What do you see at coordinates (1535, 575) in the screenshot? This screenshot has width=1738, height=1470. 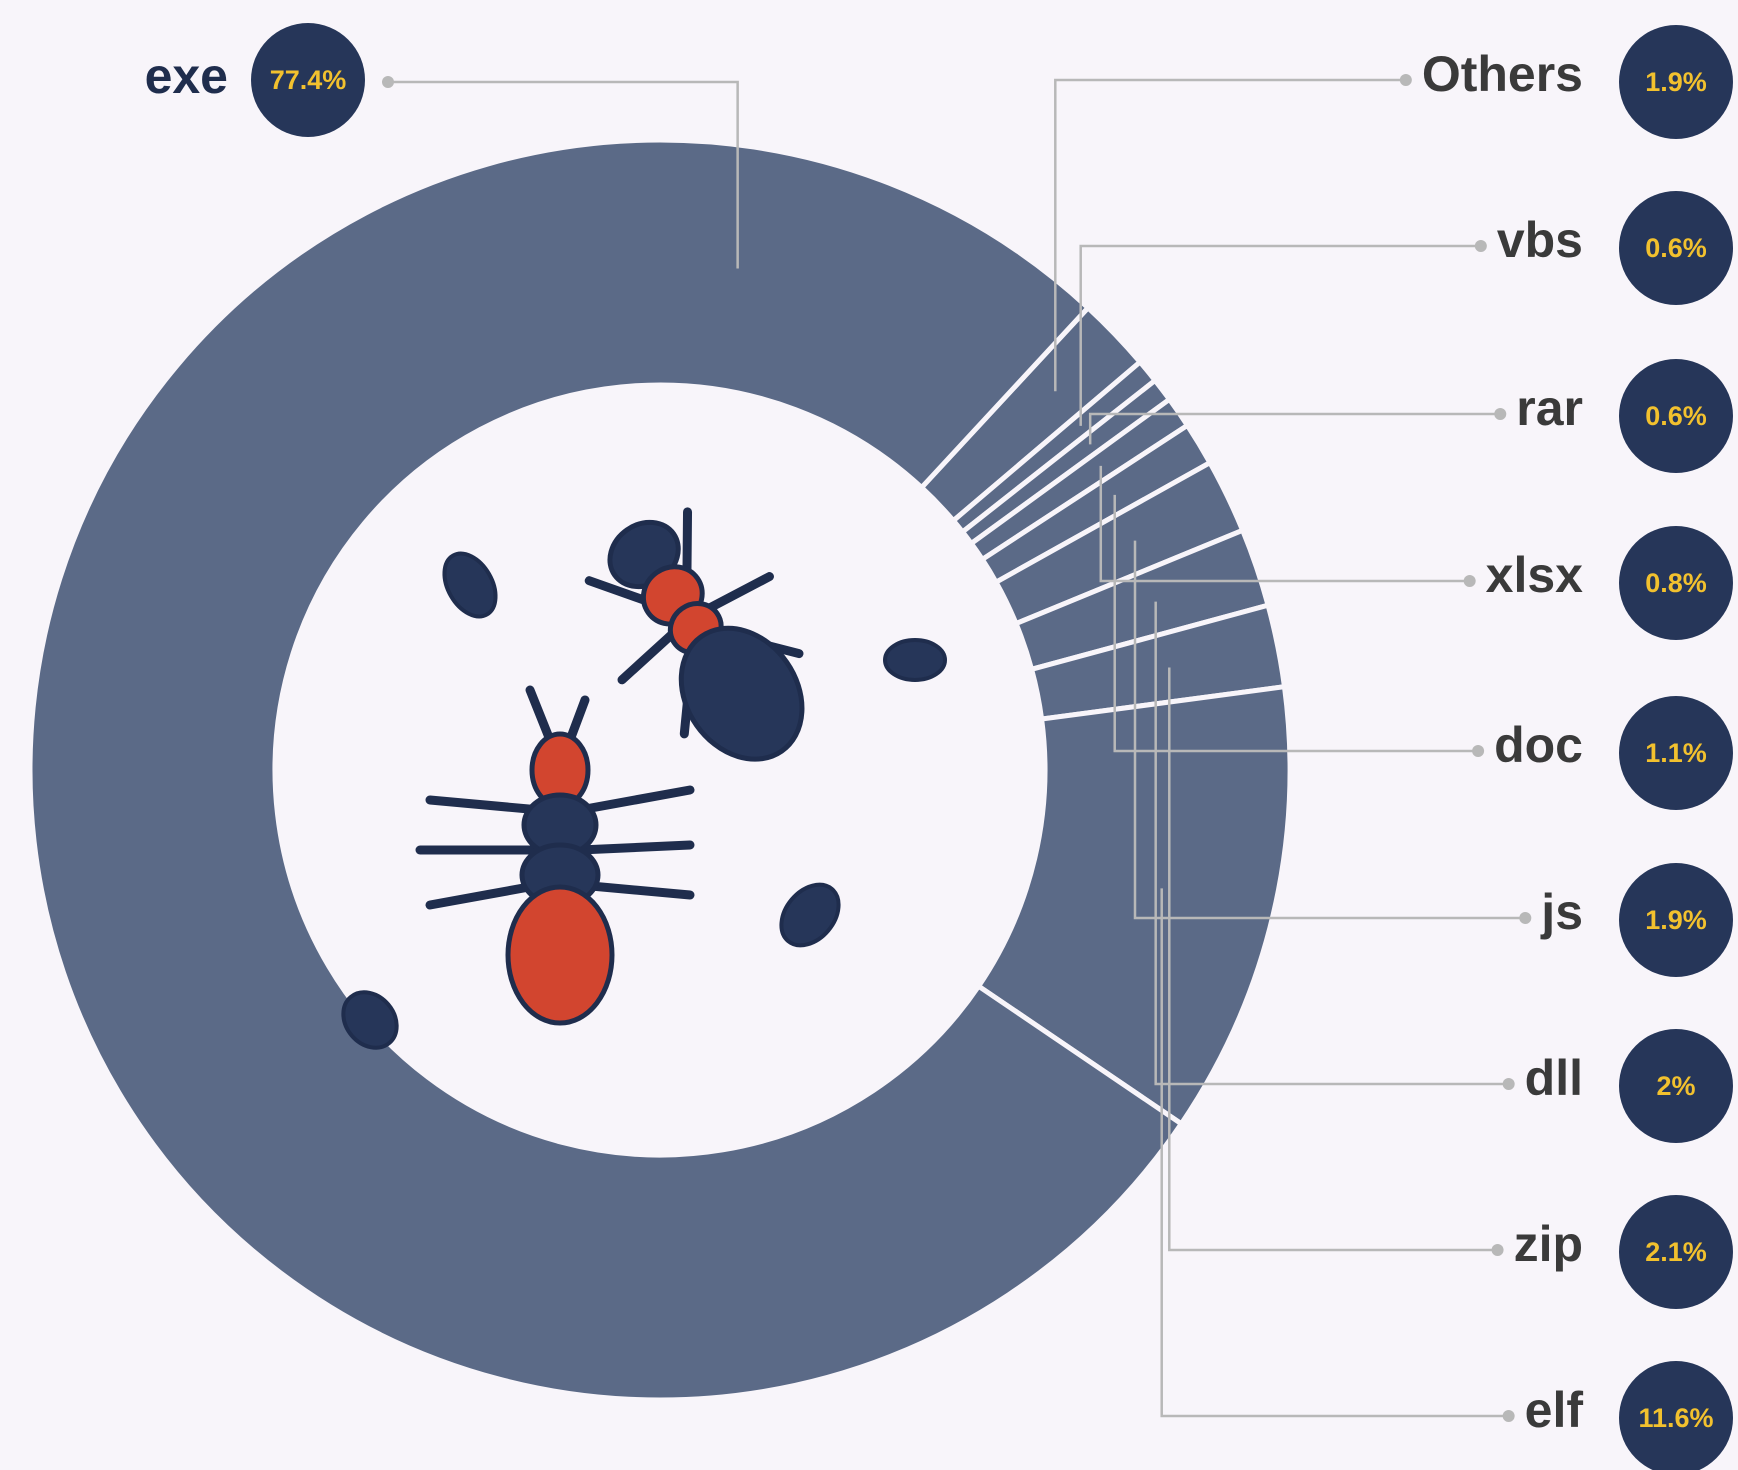 I see `category-label: xlsx` at bounding box center [1535, 575].